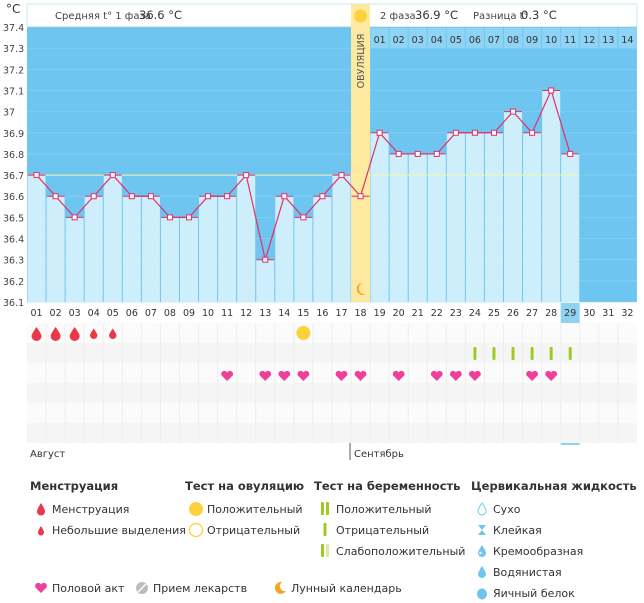 This screenshot has width=644, height=603. What do you see at coordinates (482, 509) in the screenshot?
I see `dry-drop-icon` at bounding box center [482, 509].